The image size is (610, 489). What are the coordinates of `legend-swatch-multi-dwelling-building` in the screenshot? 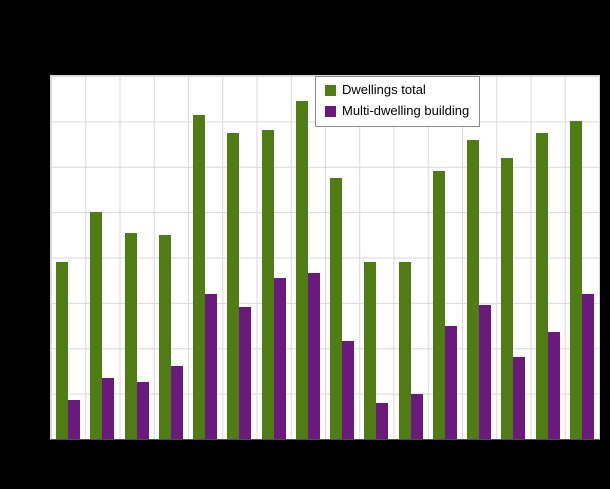 It's located at (330, 111).